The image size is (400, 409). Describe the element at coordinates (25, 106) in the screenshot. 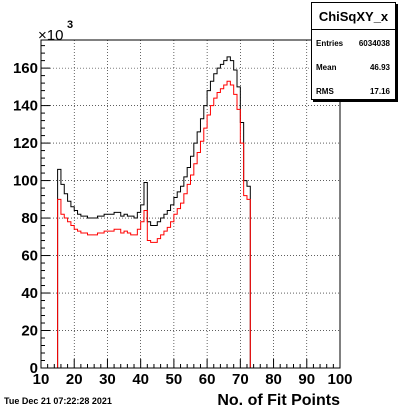

I see `y-tick-label: 140` at that location.